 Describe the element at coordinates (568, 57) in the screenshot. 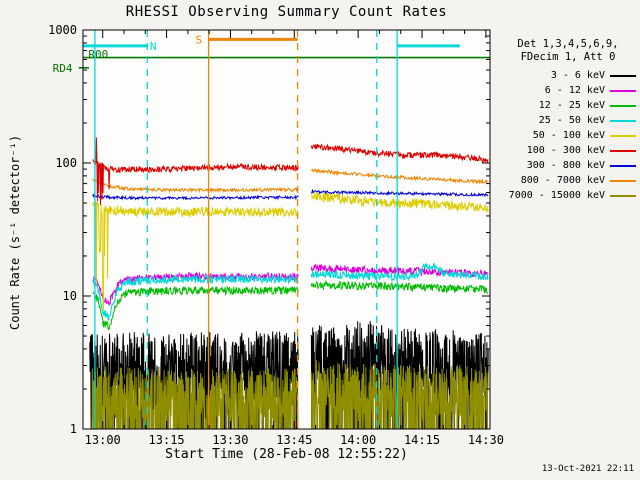

I see `legend-header-decimation: FDecim 1, Att 0` at that location.